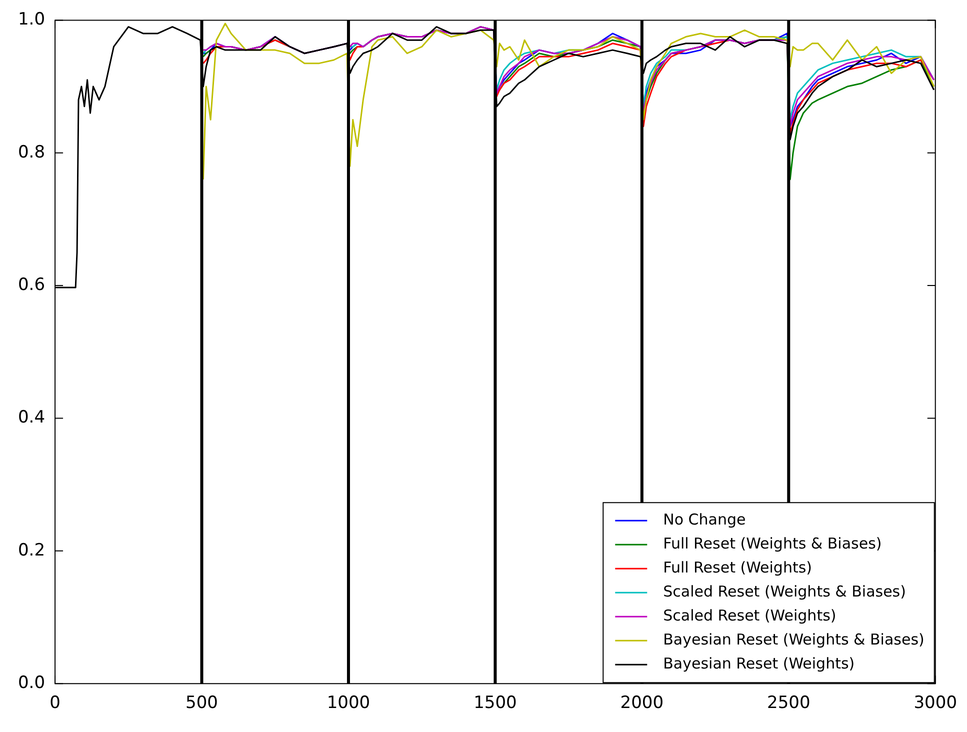 The image size is (967, 732). I want to click on legend-label: Full Reset (Weights), so click(737, 567).